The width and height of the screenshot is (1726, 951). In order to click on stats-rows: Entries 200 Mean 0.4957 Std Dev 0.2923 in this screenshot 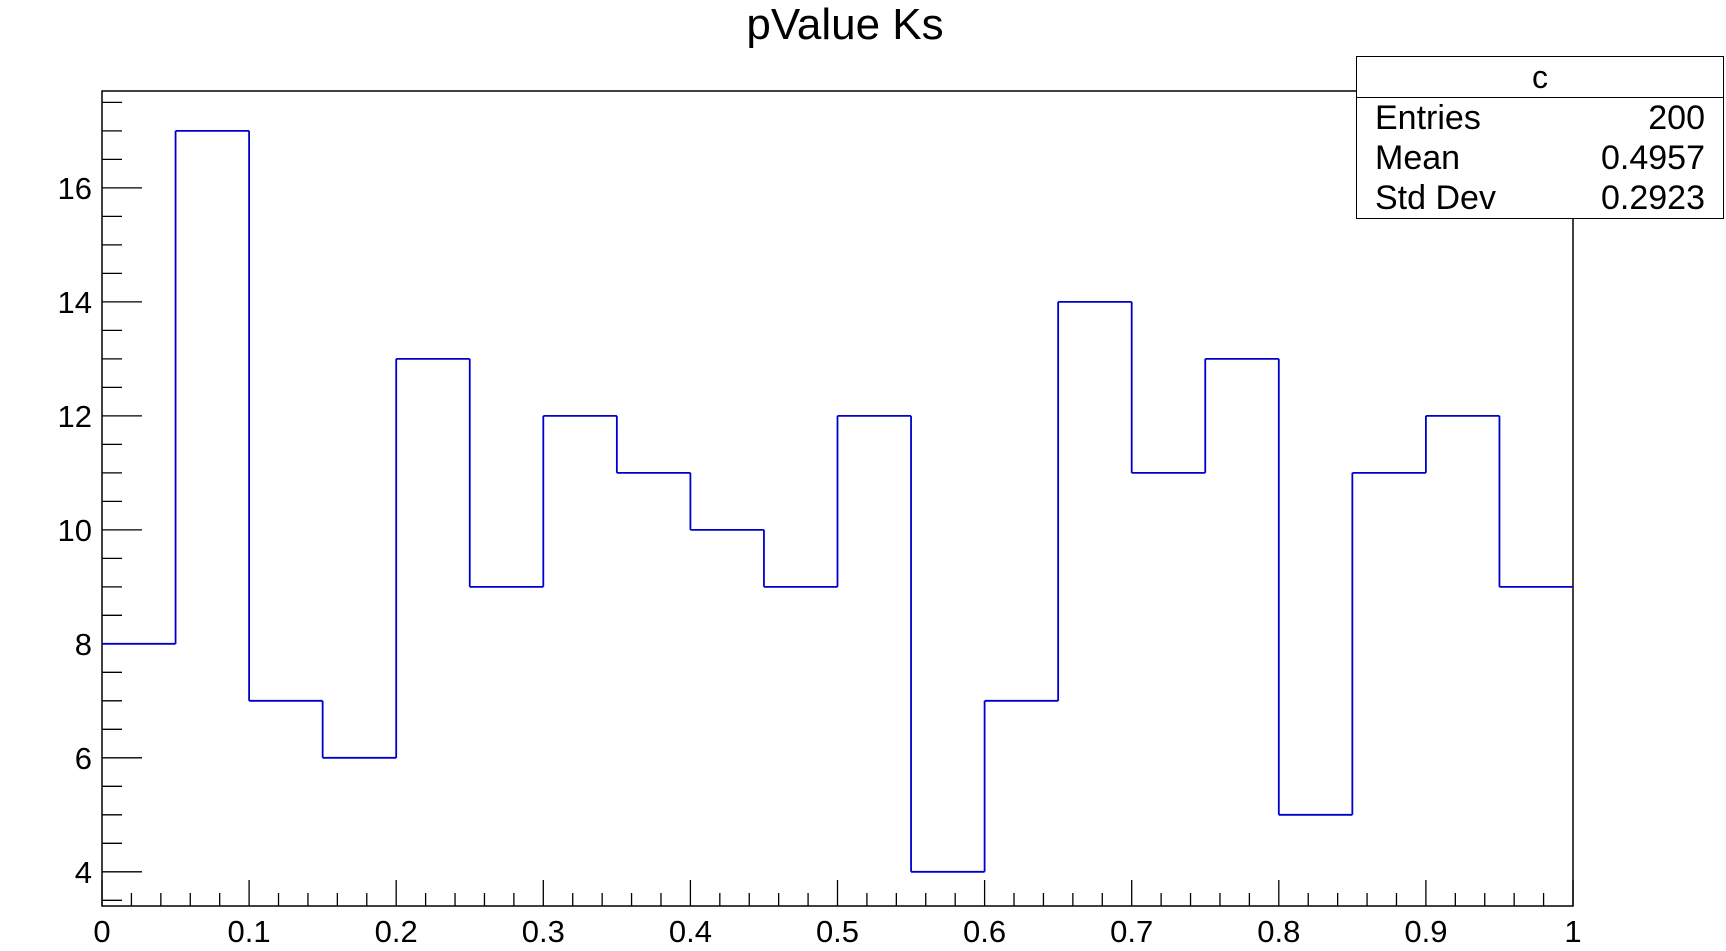, I will do `click(1540, 158)`.